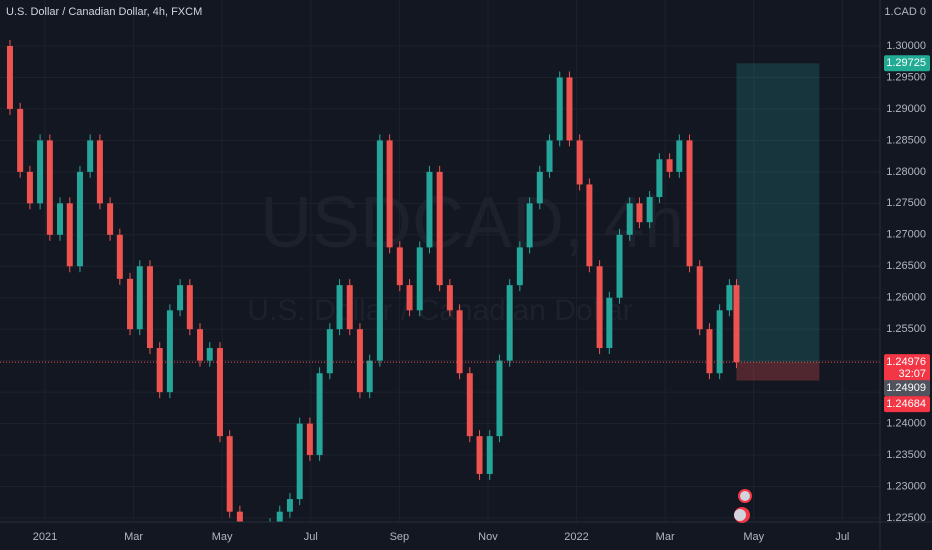  Describe the element at coordinates (912, 374) in the screenshot. I see `countdown: 32:07` at that location.